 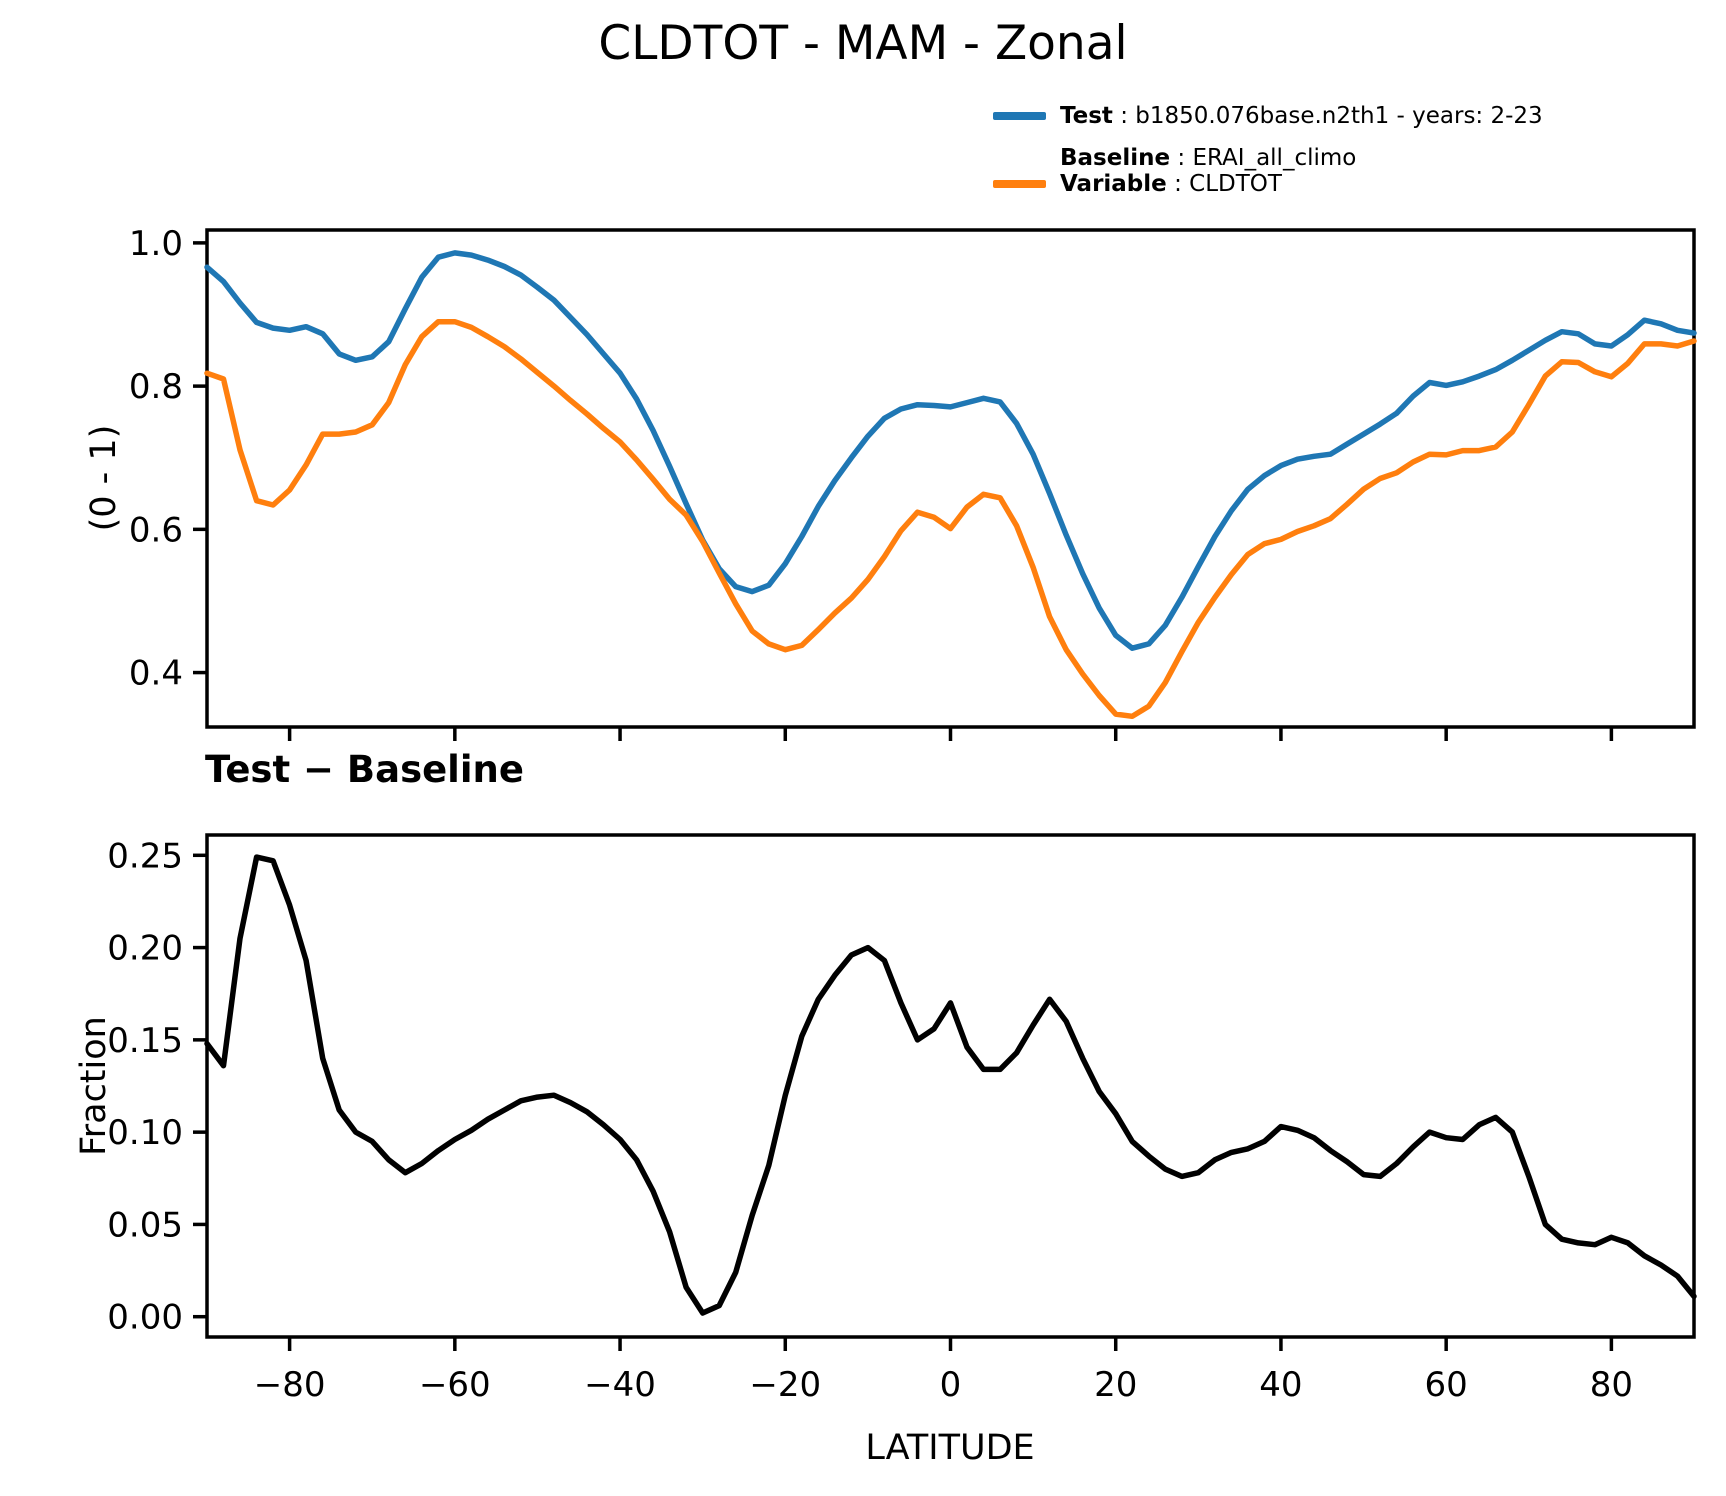 I want to click on legend-row-test: Test : b1850.076base.n2th1 - years: 2-23, so click(x=1268, y=116).